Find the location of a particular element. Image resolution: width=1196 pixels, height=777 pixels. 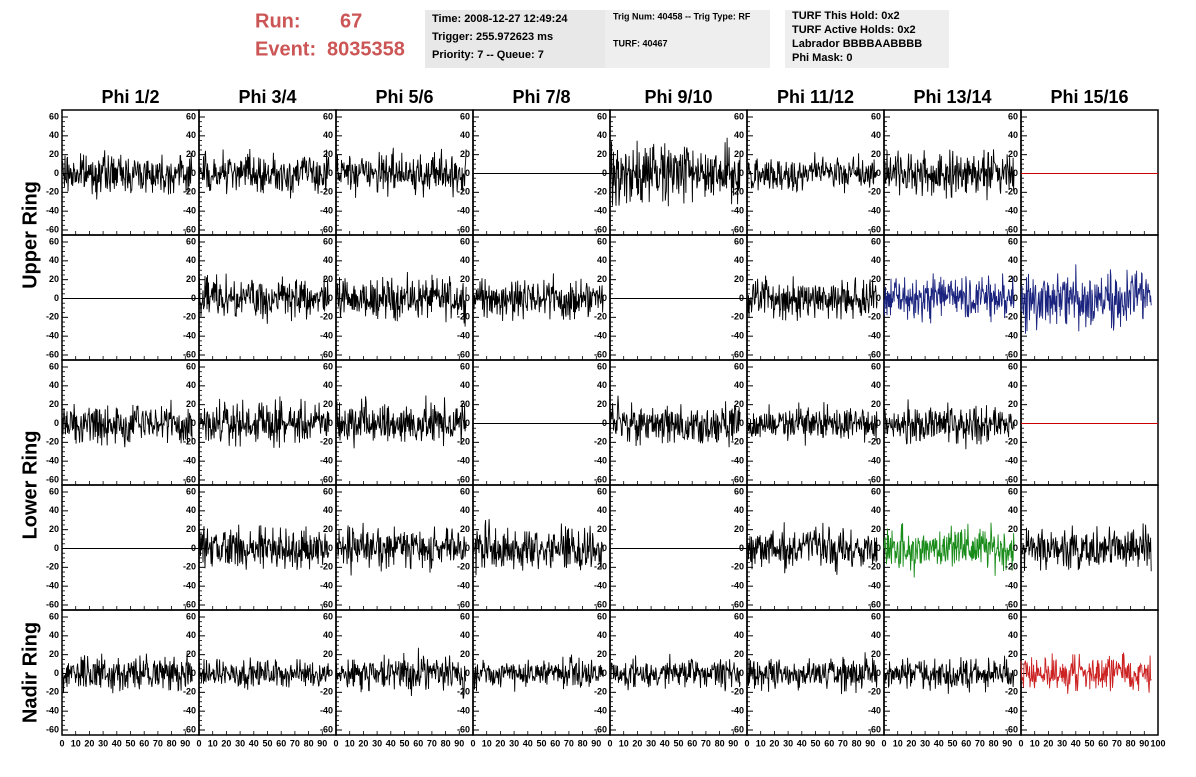

info-line: TURF: 40467 is located at coordinates (640, 43).